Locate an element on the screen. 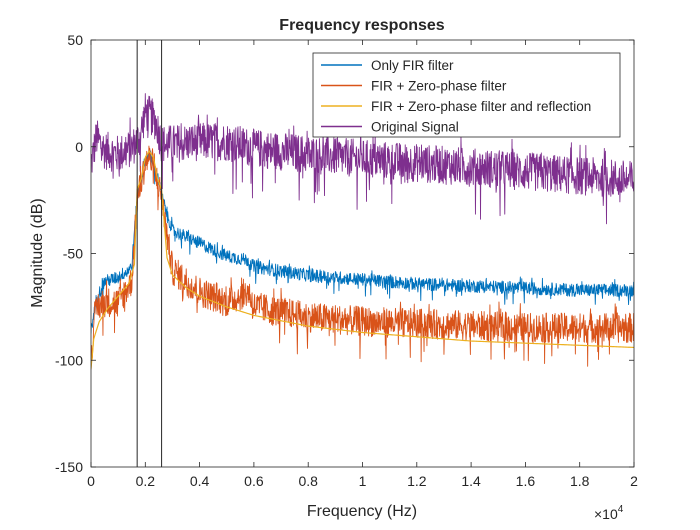  chart-title: Frequency responses is located at coordinates (362, 25).